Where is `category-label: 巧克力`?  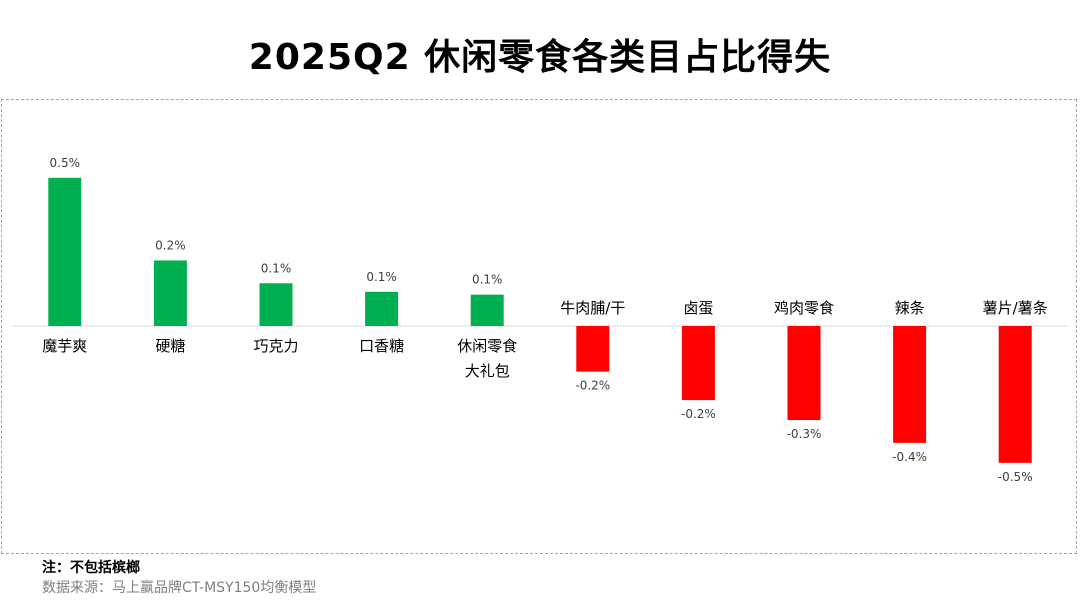
category-label: 巧克力 is located at coordinates (275, 346).